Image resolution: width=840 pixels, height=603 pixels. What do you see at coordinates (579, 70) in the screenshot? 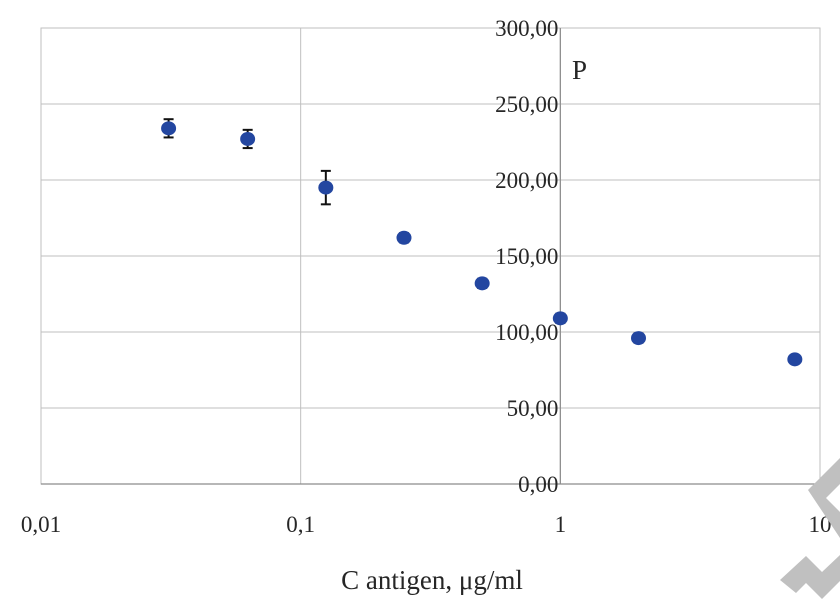
I see `y-axis-label: P` at bounding box center [579, 70].